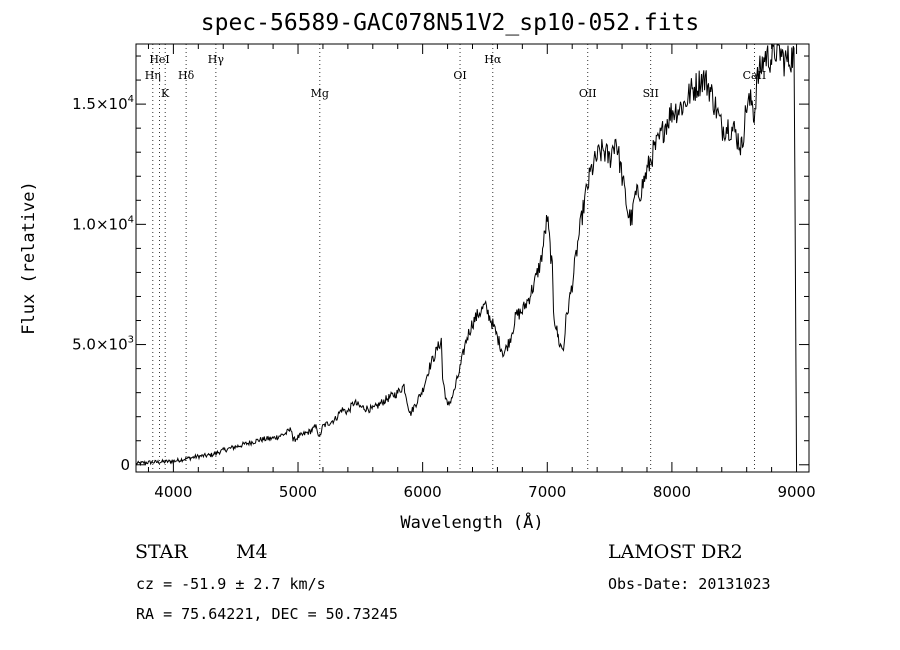 This screenshot has width=900, height=650. I want to click on spectral-line-label: Mg, so click(320, 93).